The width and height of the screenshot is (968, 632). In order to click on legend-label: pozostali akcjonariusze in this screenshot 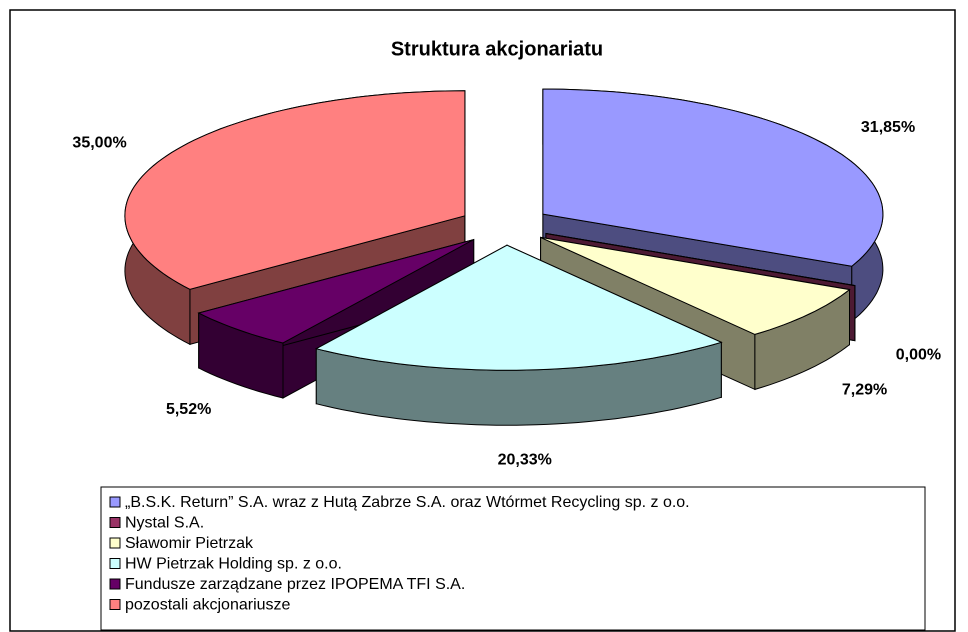, I will do `click(208, 605)`.